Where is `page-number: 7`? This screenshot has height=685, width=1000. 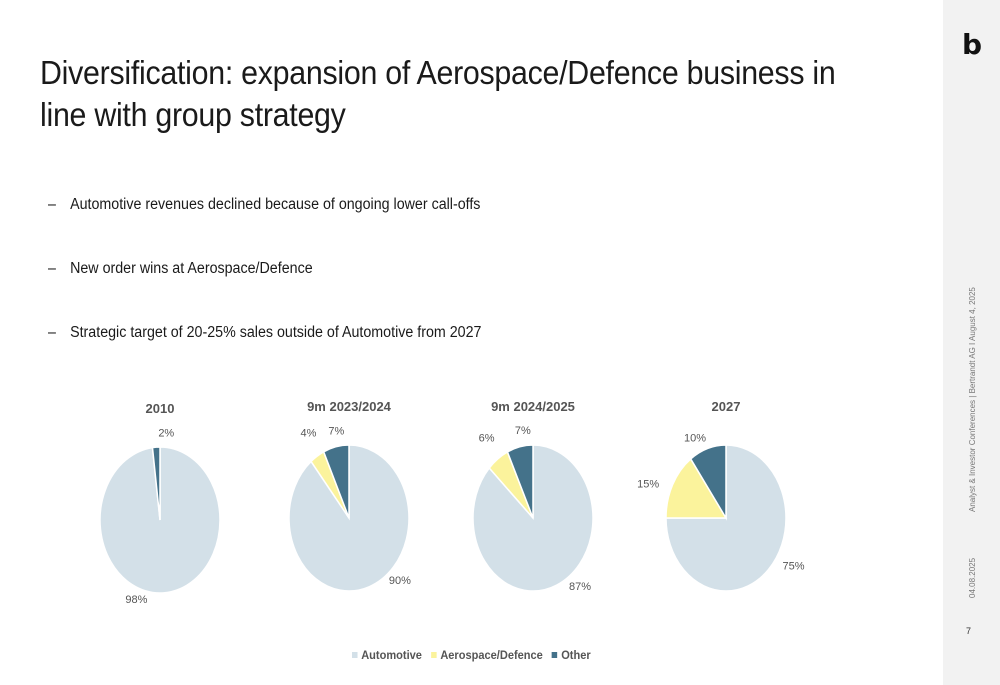
page-number: 7 is located at coordinates (969, 631).